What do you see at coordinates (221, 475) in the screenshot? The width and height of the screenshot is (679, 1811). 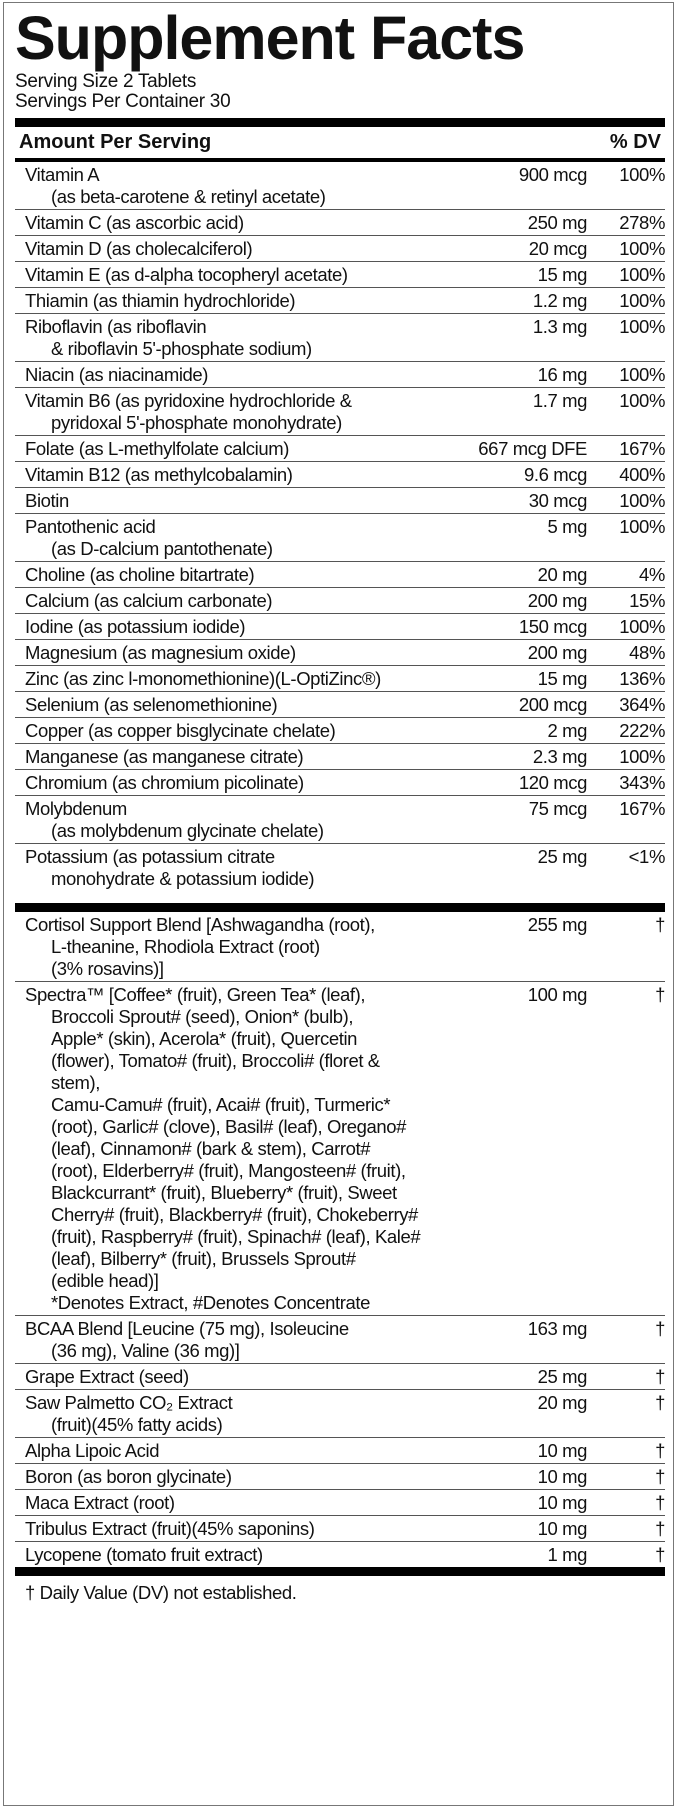 I see `ingredient-name: Vitamin B12 (as methylcobalamin)` at bounding box center [221, 475].